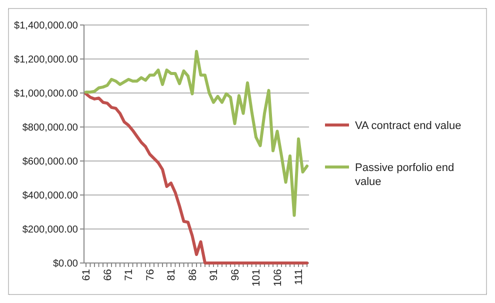 The image size is (495, 303). What do you see at coordinates (235, 274) in the screenshot?
I see `x-tick-label: 96` at bounding box center [235, 274].